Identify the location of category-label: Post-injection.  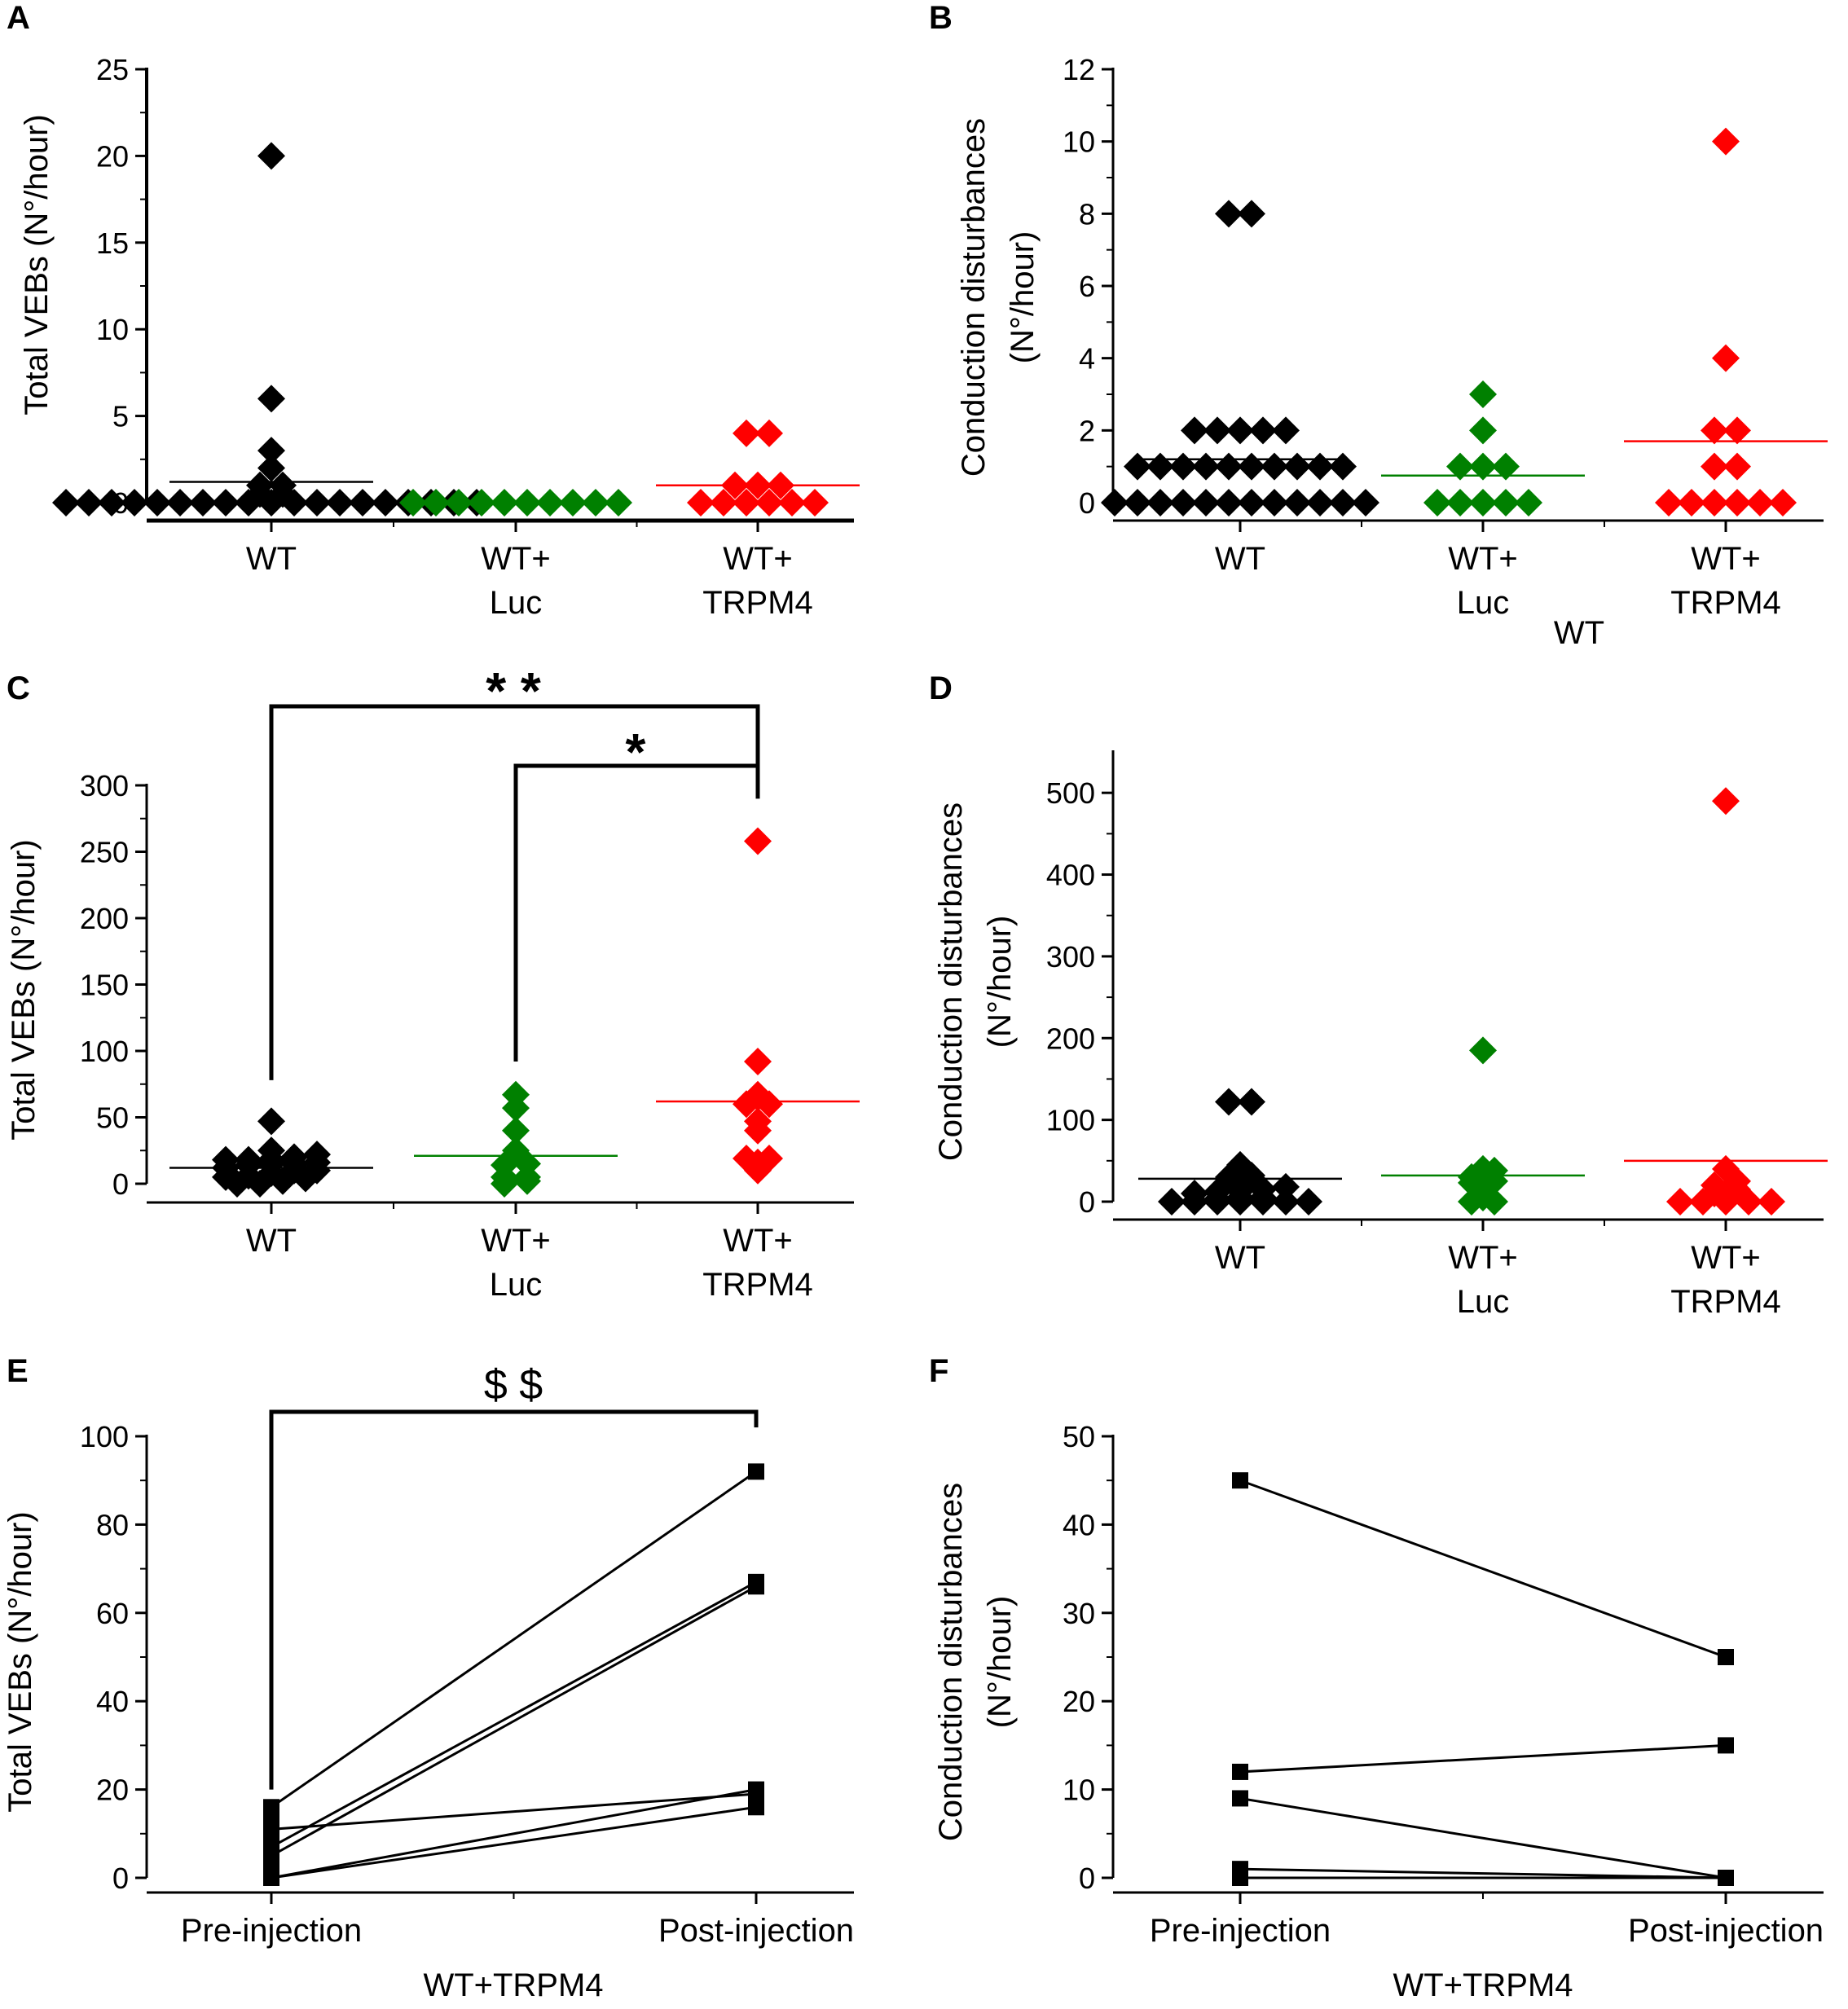
(1726, 1931).